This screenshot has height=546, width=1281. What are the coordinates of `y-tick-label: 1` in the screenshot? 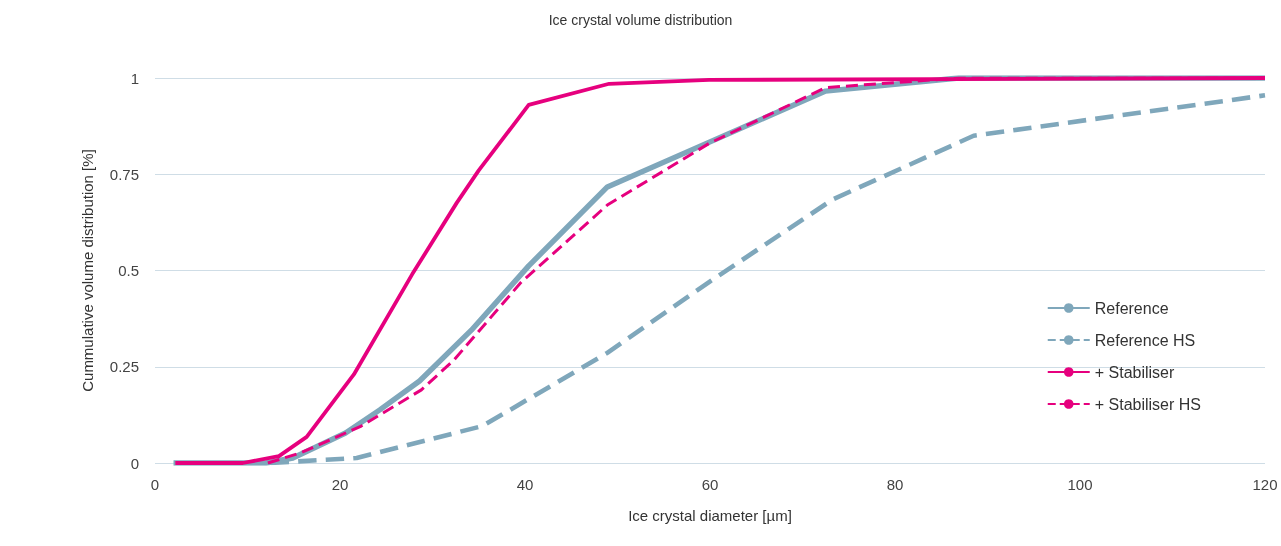 It's located at (134, 78).